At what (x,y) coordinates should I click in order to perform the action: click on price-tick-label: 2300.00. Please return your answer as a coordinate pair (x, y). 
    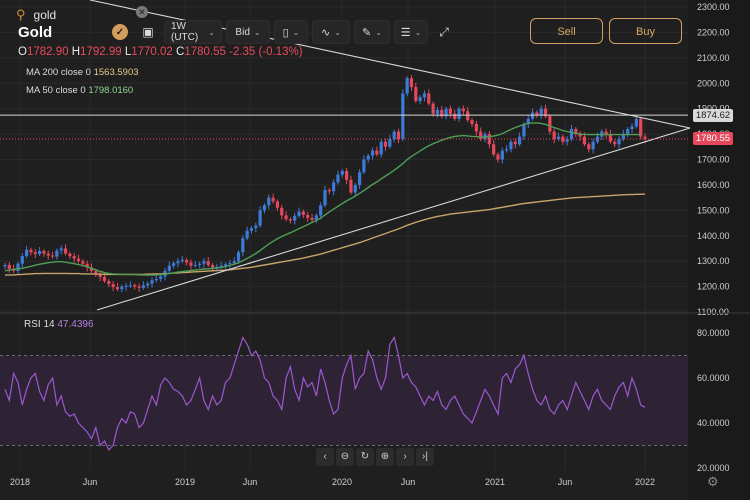
    Looking at the image, I should click on (713, 7).